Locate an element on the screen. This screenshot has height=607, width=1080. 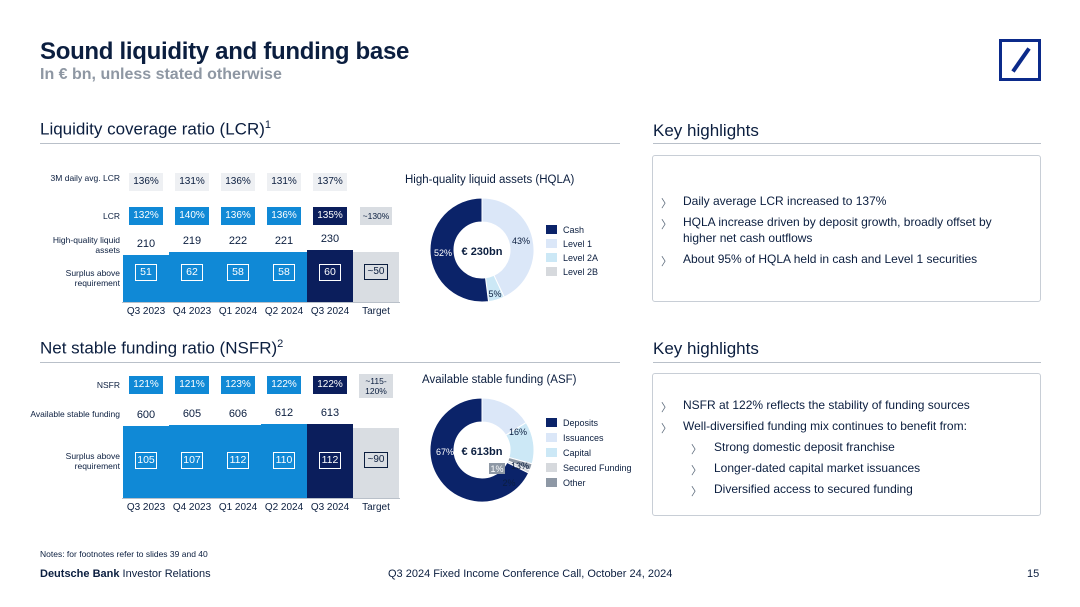
bar-total-label: 219 is located at coordinates (192, 241).